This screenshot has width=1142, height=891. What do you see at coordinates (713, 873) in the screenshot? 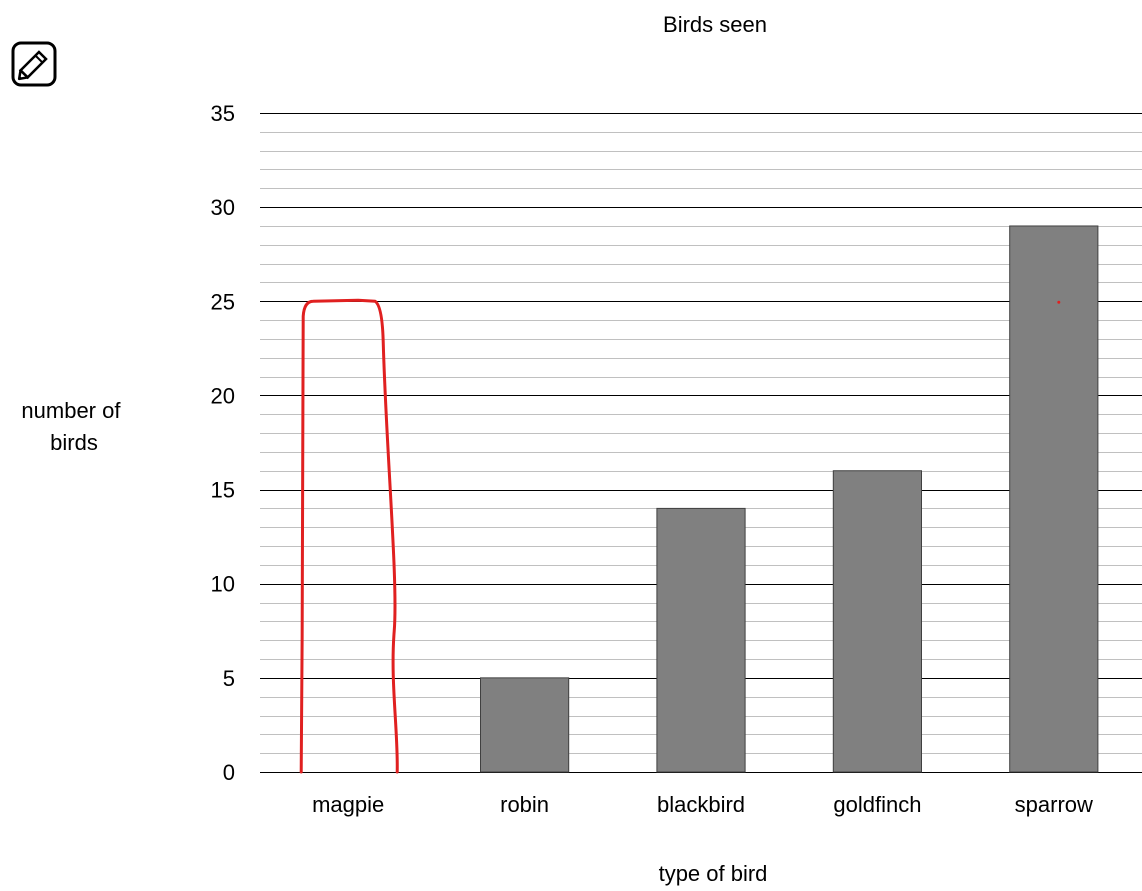
I see `x-axis-label: type of bird` at bounding box center [713, 873].